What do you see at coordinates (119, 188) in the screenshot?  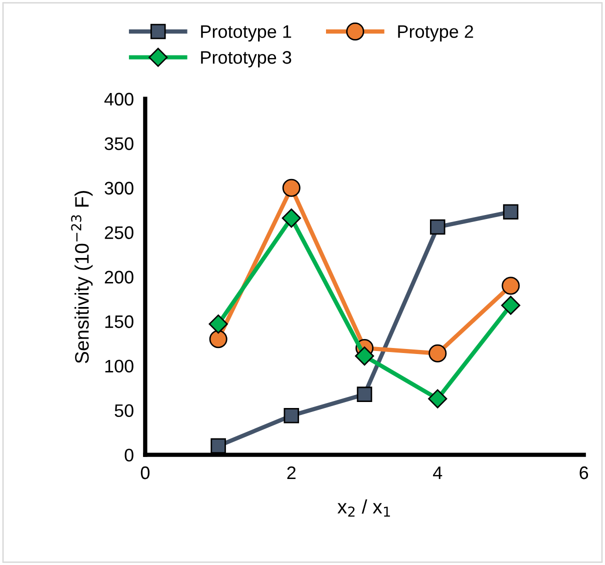 I see `y-tick-label: 300` at bounding box center [119, 188].